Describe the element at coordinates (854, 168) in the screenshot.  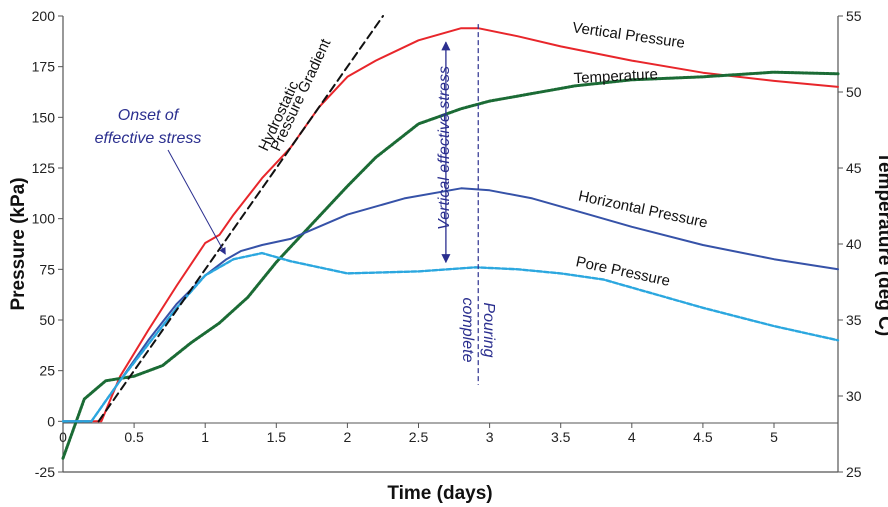
I see `y2-tick-label: 45` at that location.